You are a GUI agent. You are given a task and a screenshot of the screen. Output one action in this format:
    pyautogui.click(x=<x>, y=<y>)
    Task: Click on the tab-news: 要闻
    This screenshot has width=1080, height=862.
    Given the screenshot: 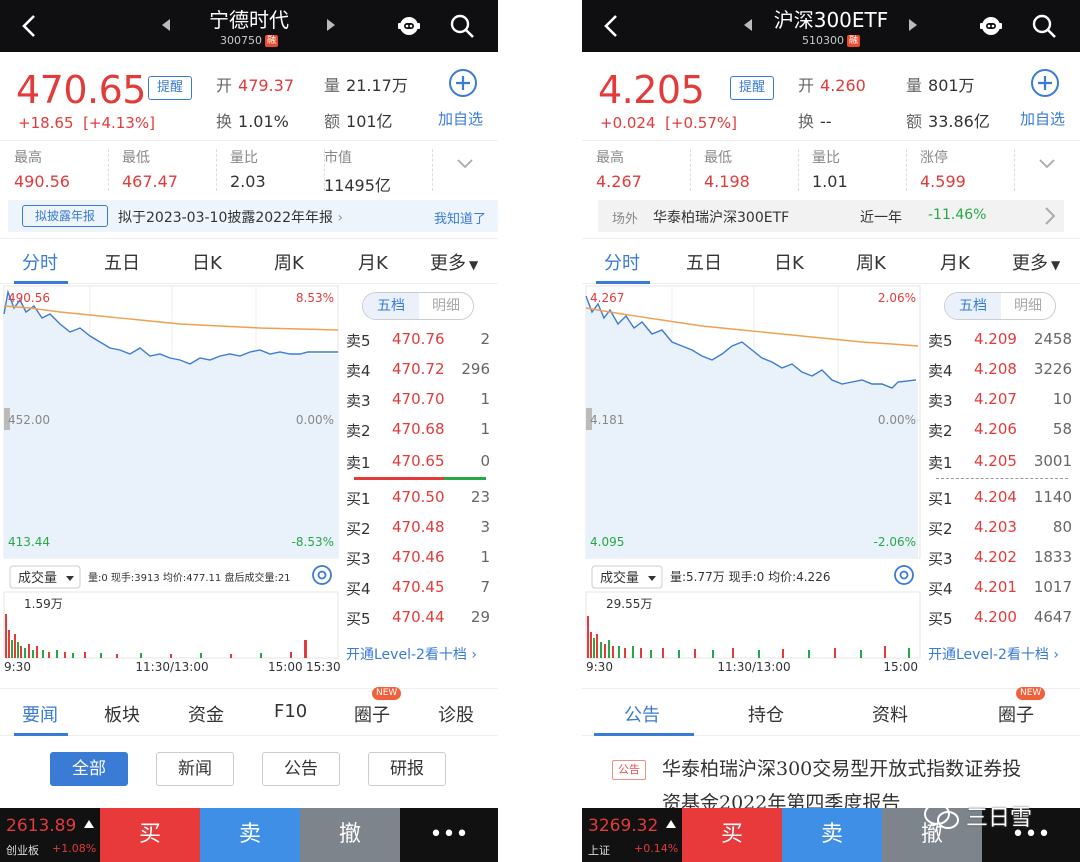 What is the action you would take?
    pyautogui.click(x=40, y=715)
    